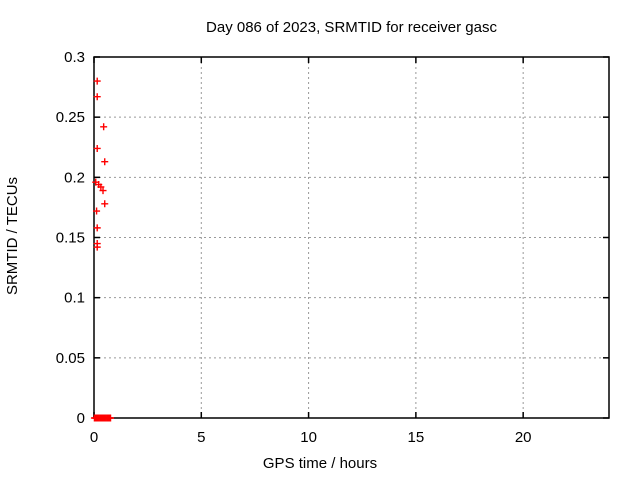 The height and width of the screenshot is (480, 640). I want to click on y-tick-label: 0.25, so click(70, 117).